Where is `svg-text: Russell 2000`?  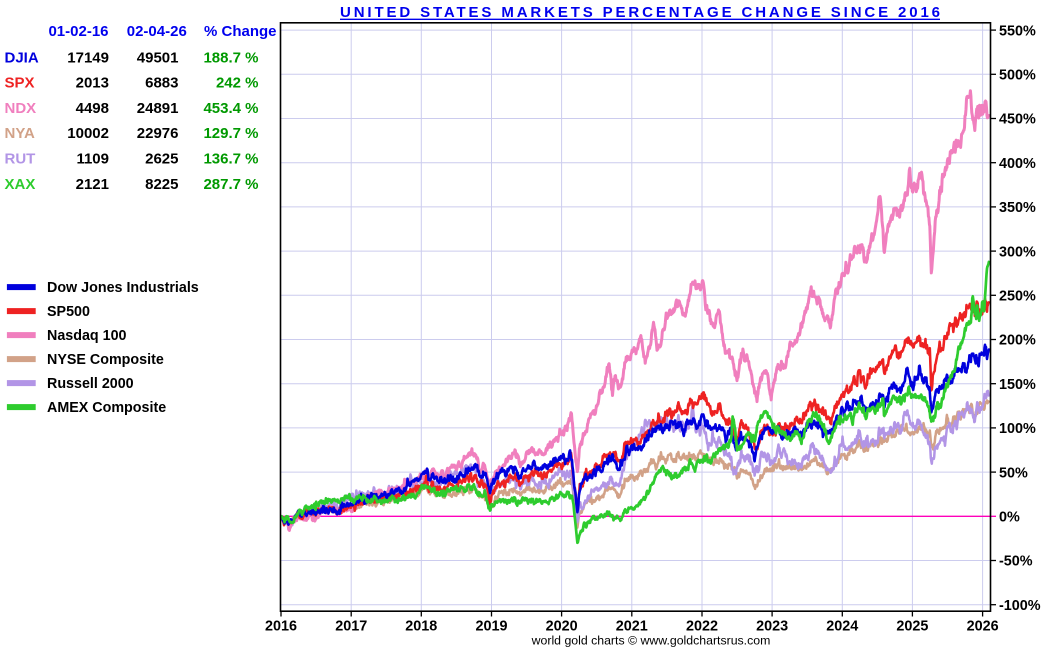 svg-text: Russell 2000 is located at coordinates (90, 384).